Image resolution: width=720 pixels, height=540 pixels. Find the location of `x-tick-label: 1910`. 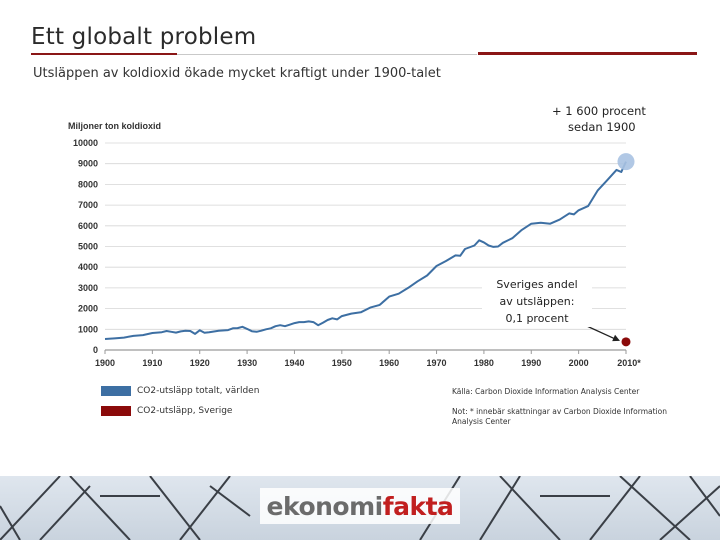

x-tick-label: 1910 is located at coordinates (152, 363).